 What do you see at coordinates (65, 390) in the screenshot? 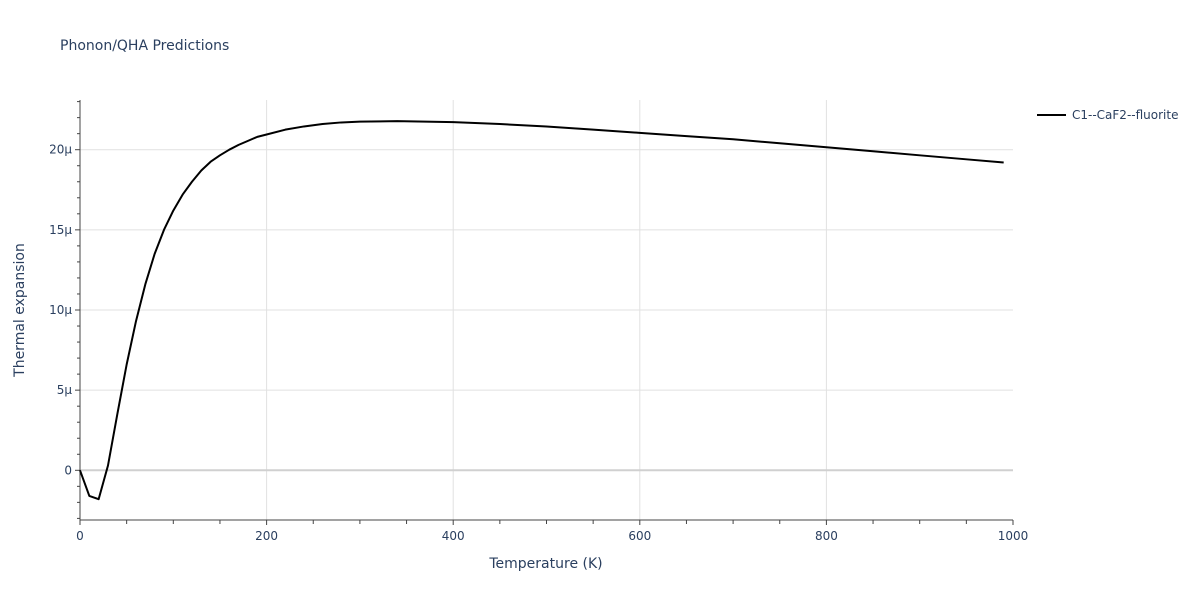
I see `y-tick-label: 5μ` at bounding box center [65, 390].